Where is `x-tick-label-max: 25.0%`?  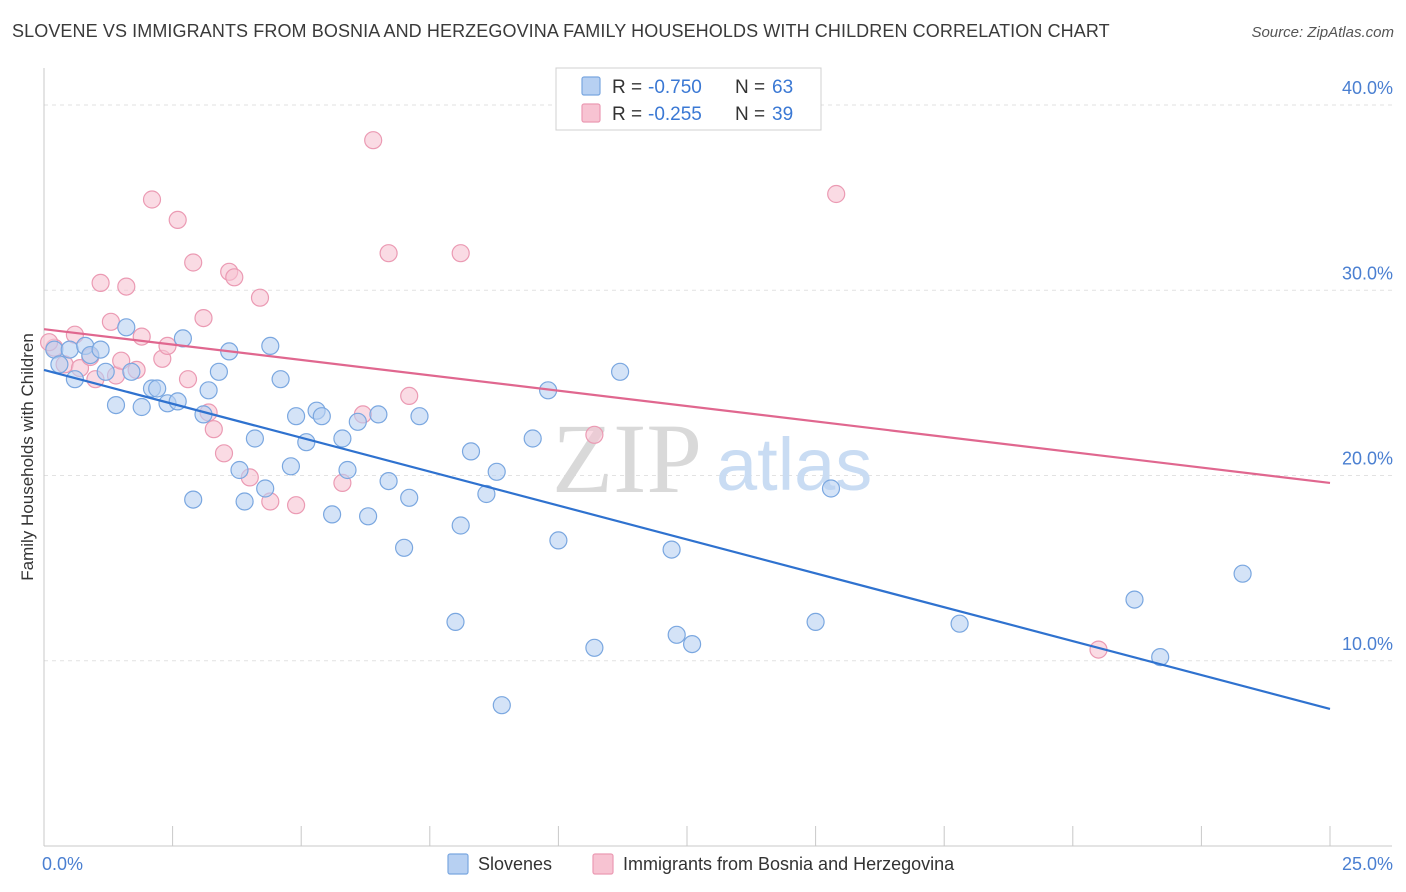 x-tick-label-max: 25.0% is located at coordinates (1367, 864).